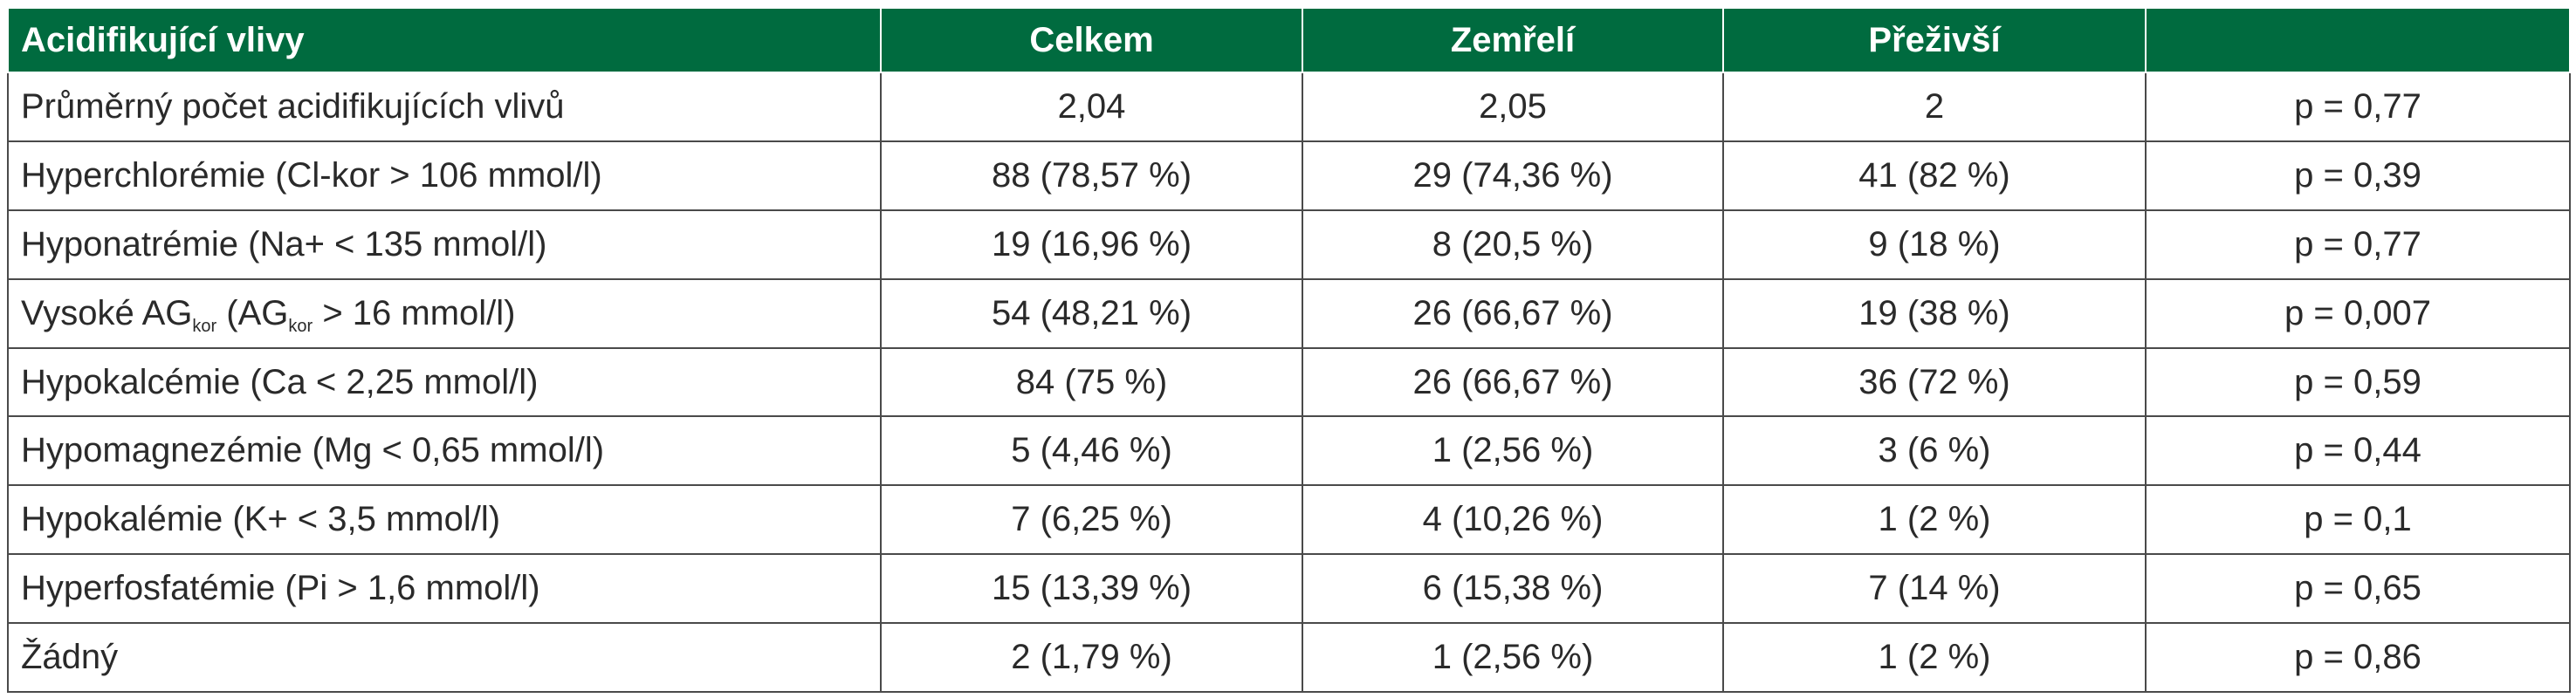  I want to click on cell-total: 2,04, so click(1091, 107).